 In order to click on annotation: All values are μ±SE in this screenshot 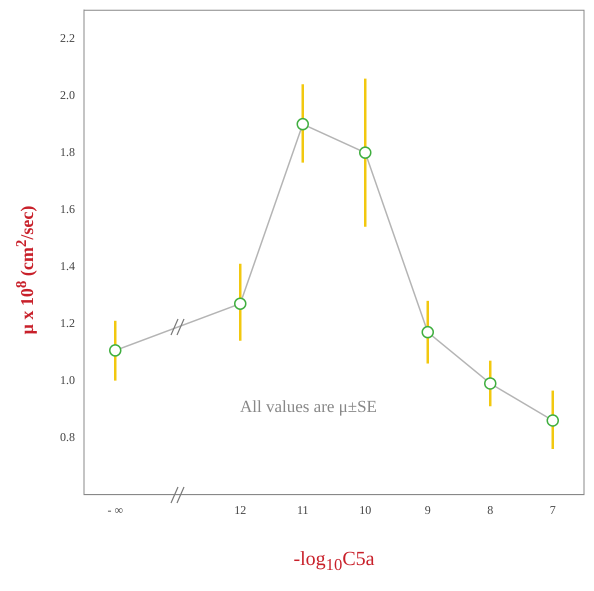, I will do `click(308, 407)`.